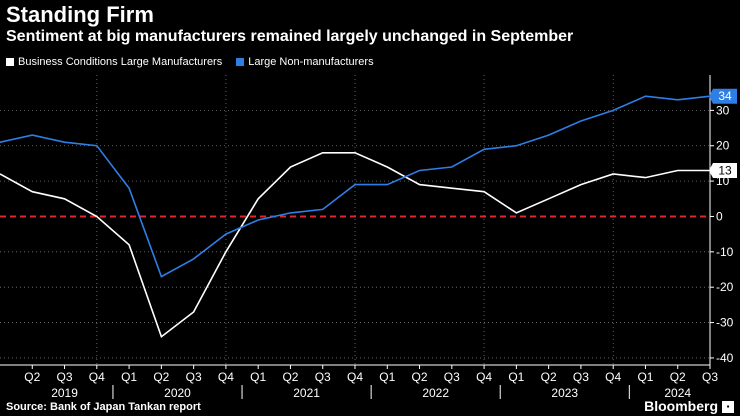 The width and height of the screenshot is (740, 416). Describe the element at coordinates (80, 14) in the screenshot. I see `chart-title: Standing Firm` at that location.